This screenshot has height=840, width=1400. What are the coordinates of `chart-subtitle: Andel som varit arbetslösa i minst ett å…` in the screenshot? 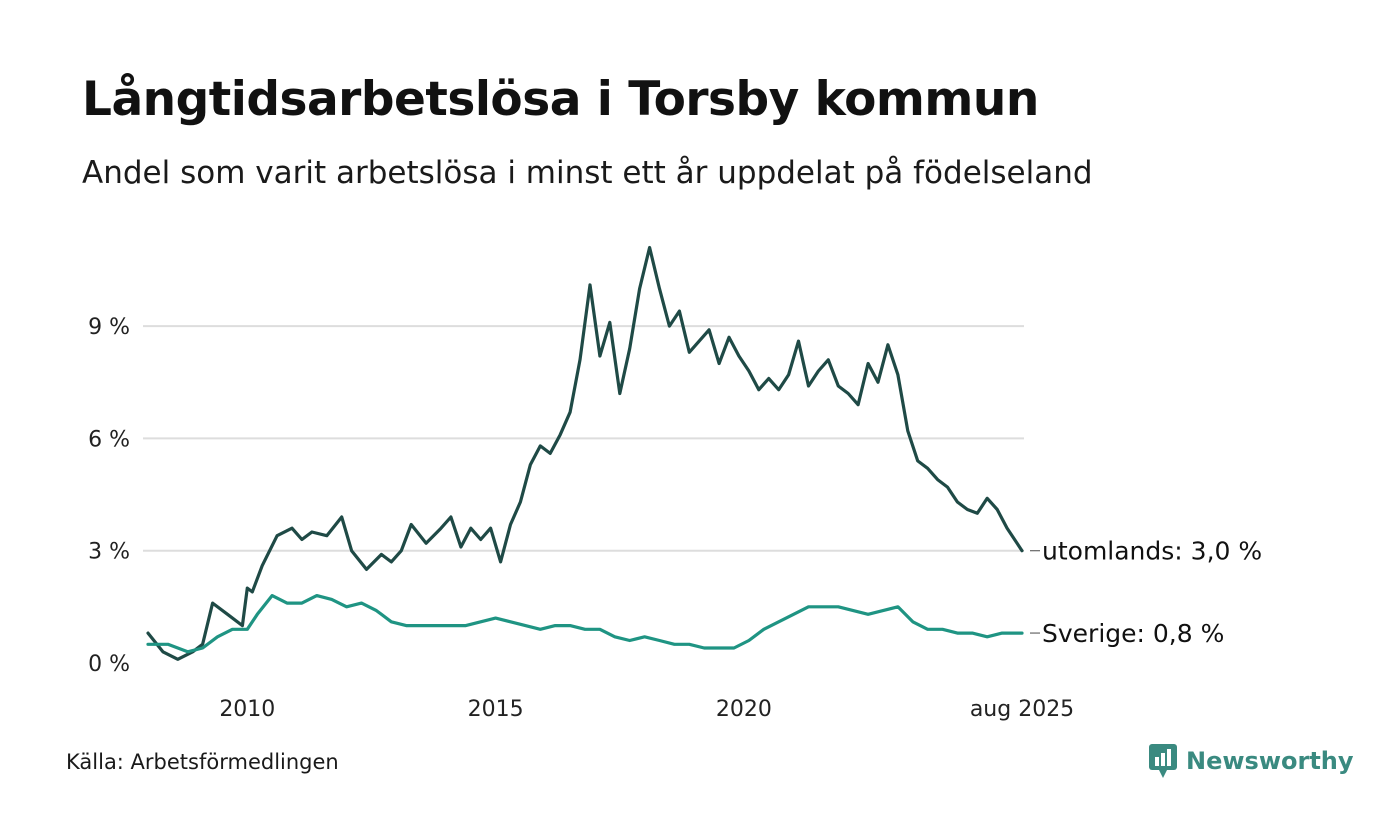 It's located at (587, 173).